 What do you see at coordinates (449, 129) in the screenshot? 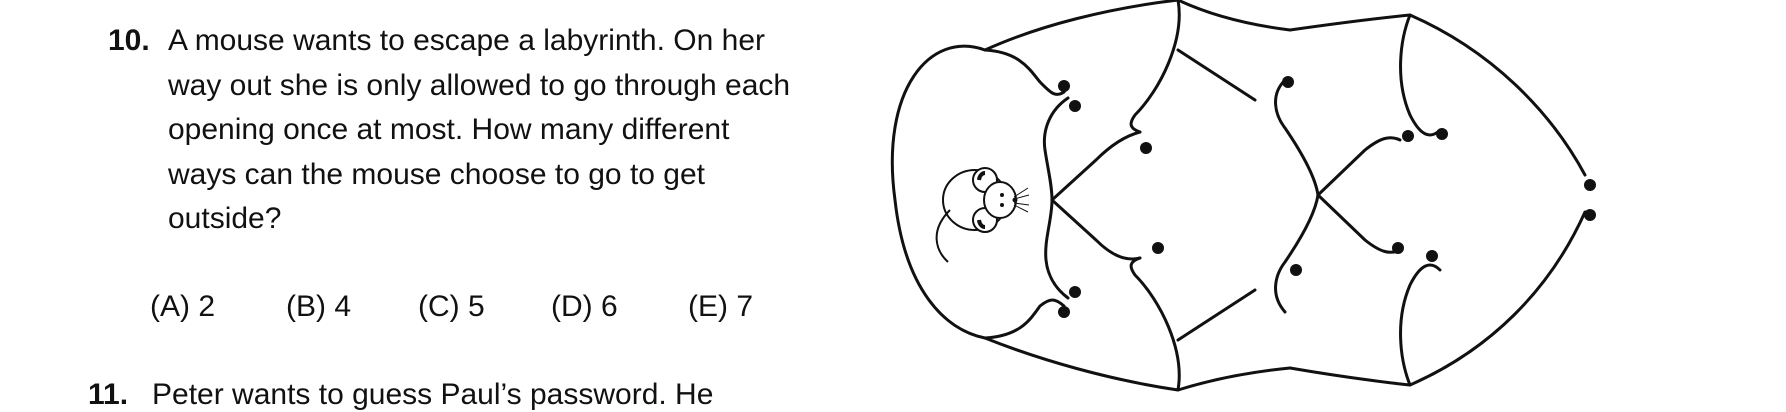
I see `question-10-line-3: opening once at most. How many different` at bounding box center [449, 129].